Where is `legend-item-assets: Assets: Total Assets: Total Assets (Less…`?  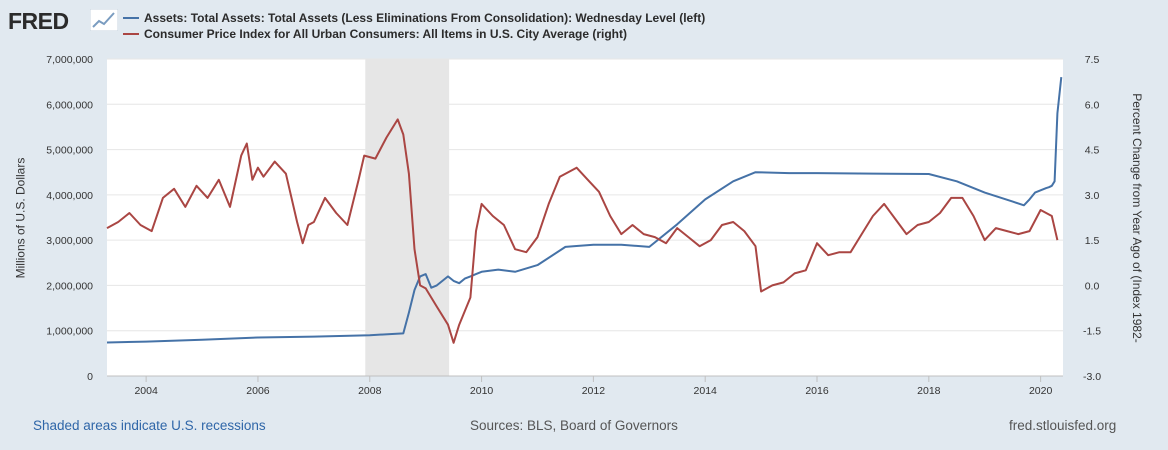 legend-item-assets: Assets: Total Assets: Total Assets (Less… is located at coordinates (414, 18).